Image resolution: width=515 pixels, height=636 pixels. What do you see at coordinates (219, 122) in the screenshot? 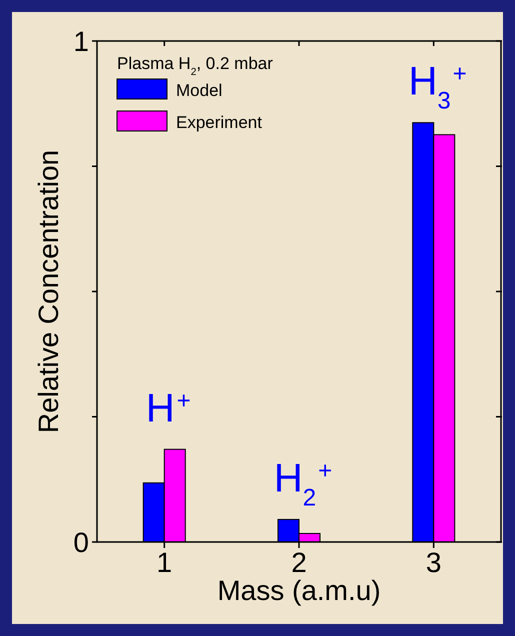
I see `legend-label: Experiment` at bounding box center [219, 122].